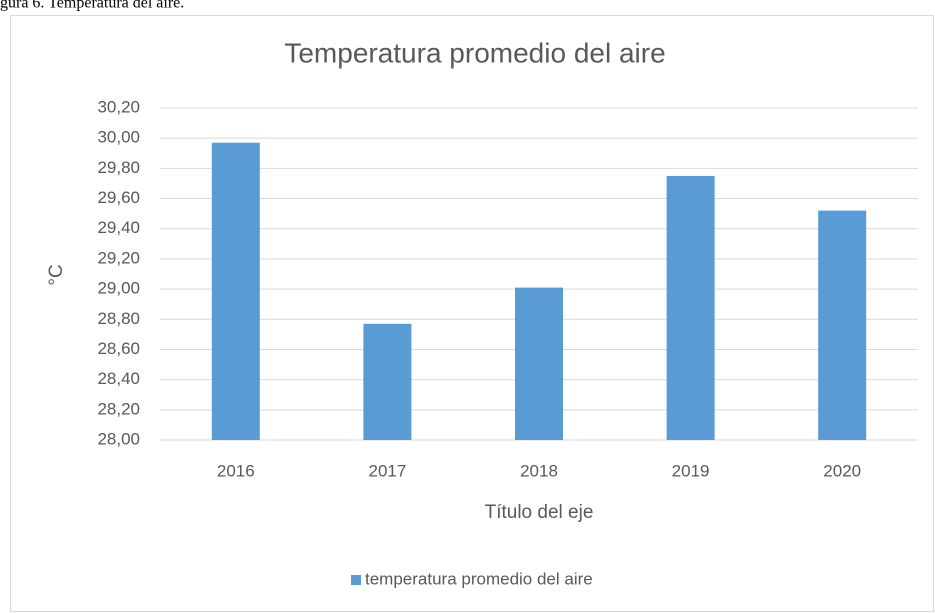 The height and width of the screenshot is (613, 935). Describe the element at coordinates (118, 257) in the screenshot. I see `y-tick-label: 29,20` at that location.